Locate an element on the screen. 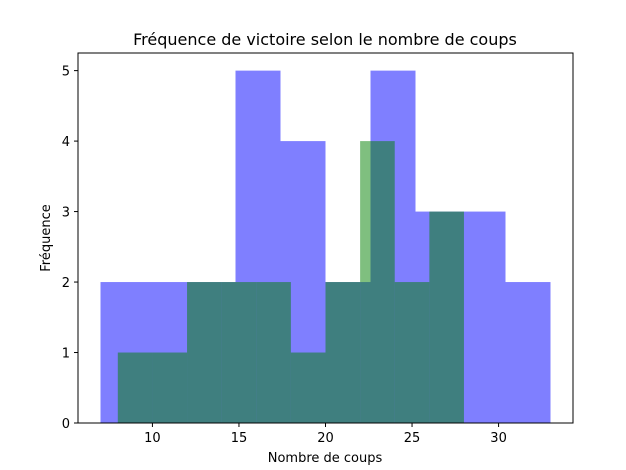  y-axis: 0 1 2 3 4 5 is located at coordinates (70, 248).